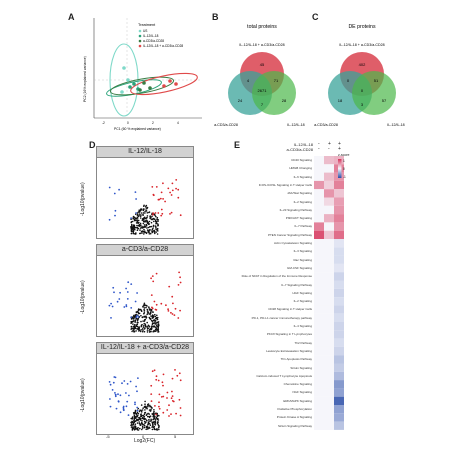 The width and height of the screenshot is (474, 457). Describe the element at coordinates (240, 100) in the screenshot. I see `venn-total-value: 24` at that location.